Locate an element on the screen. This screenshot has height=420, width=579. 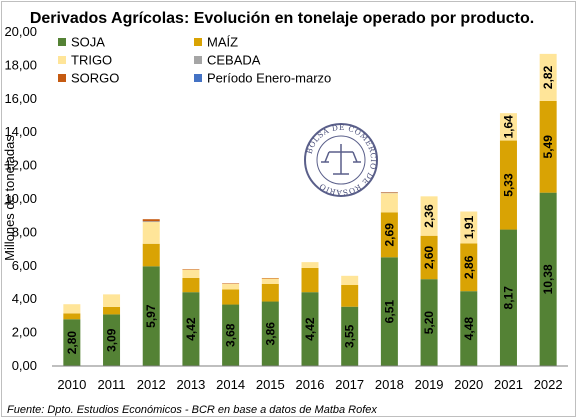
data-label: 5,49 is located at coordinates (548, 147).